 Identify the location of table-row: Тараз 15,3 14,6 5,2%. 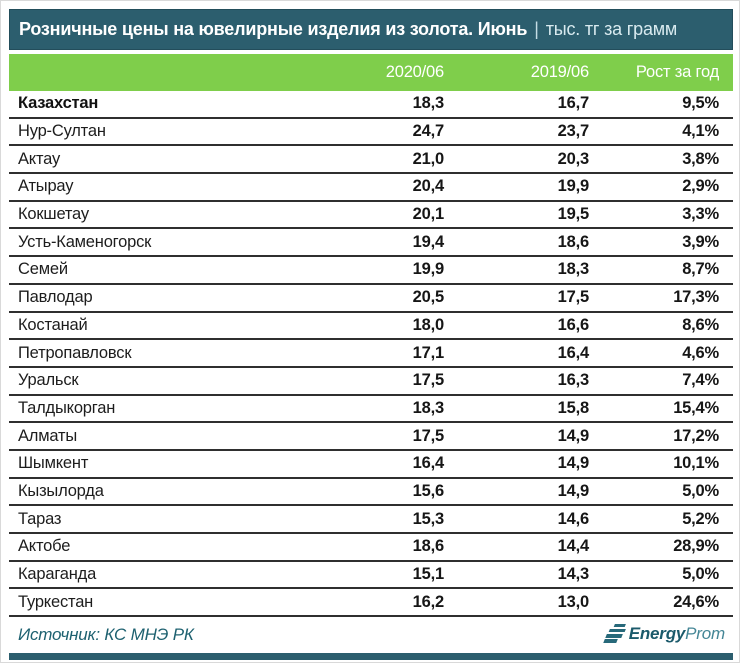
(371, 520).